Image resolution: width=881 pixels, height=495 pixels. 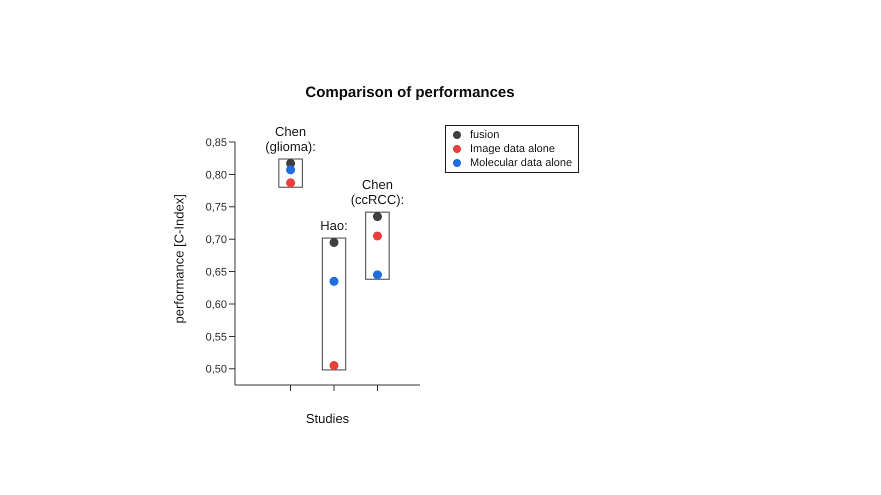 I want to click on y-tick-label: 0,50, so click(x=216, y=370).